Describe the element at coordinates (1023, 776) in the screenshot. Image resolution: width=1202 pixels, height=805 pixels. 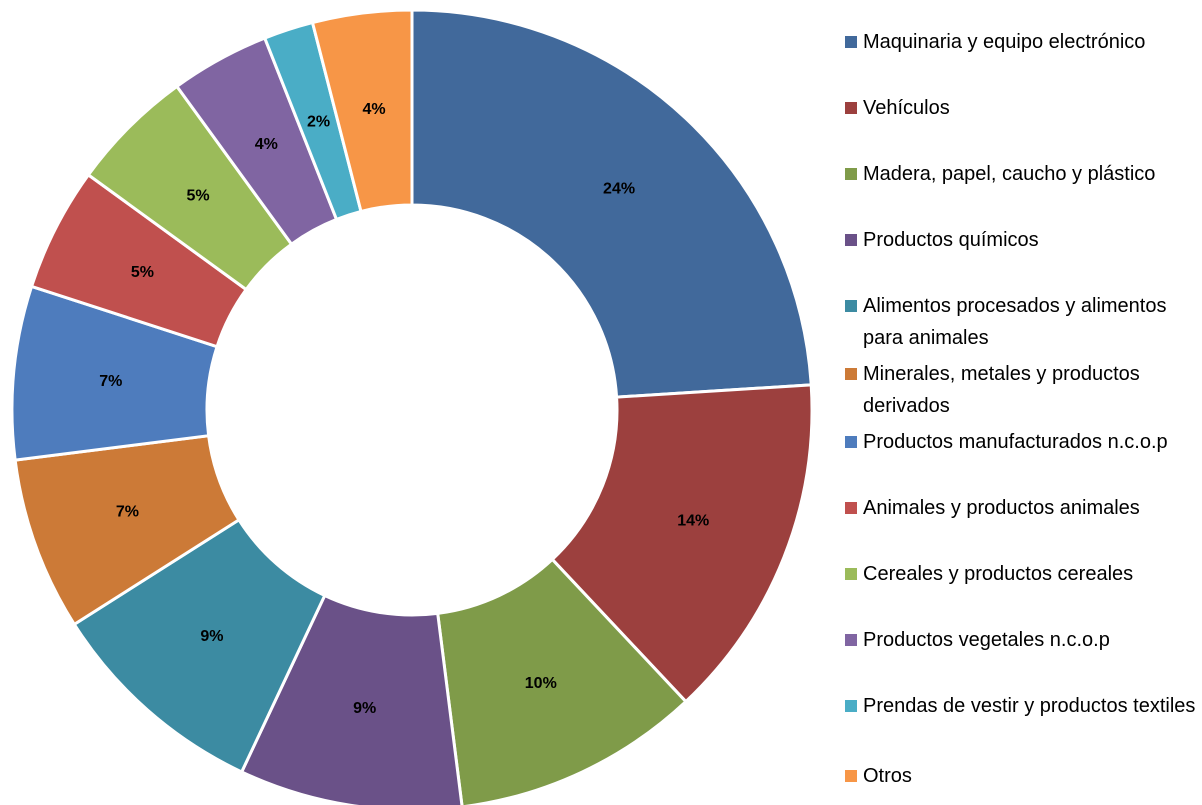
I see `legend-item: Otros` at that location.